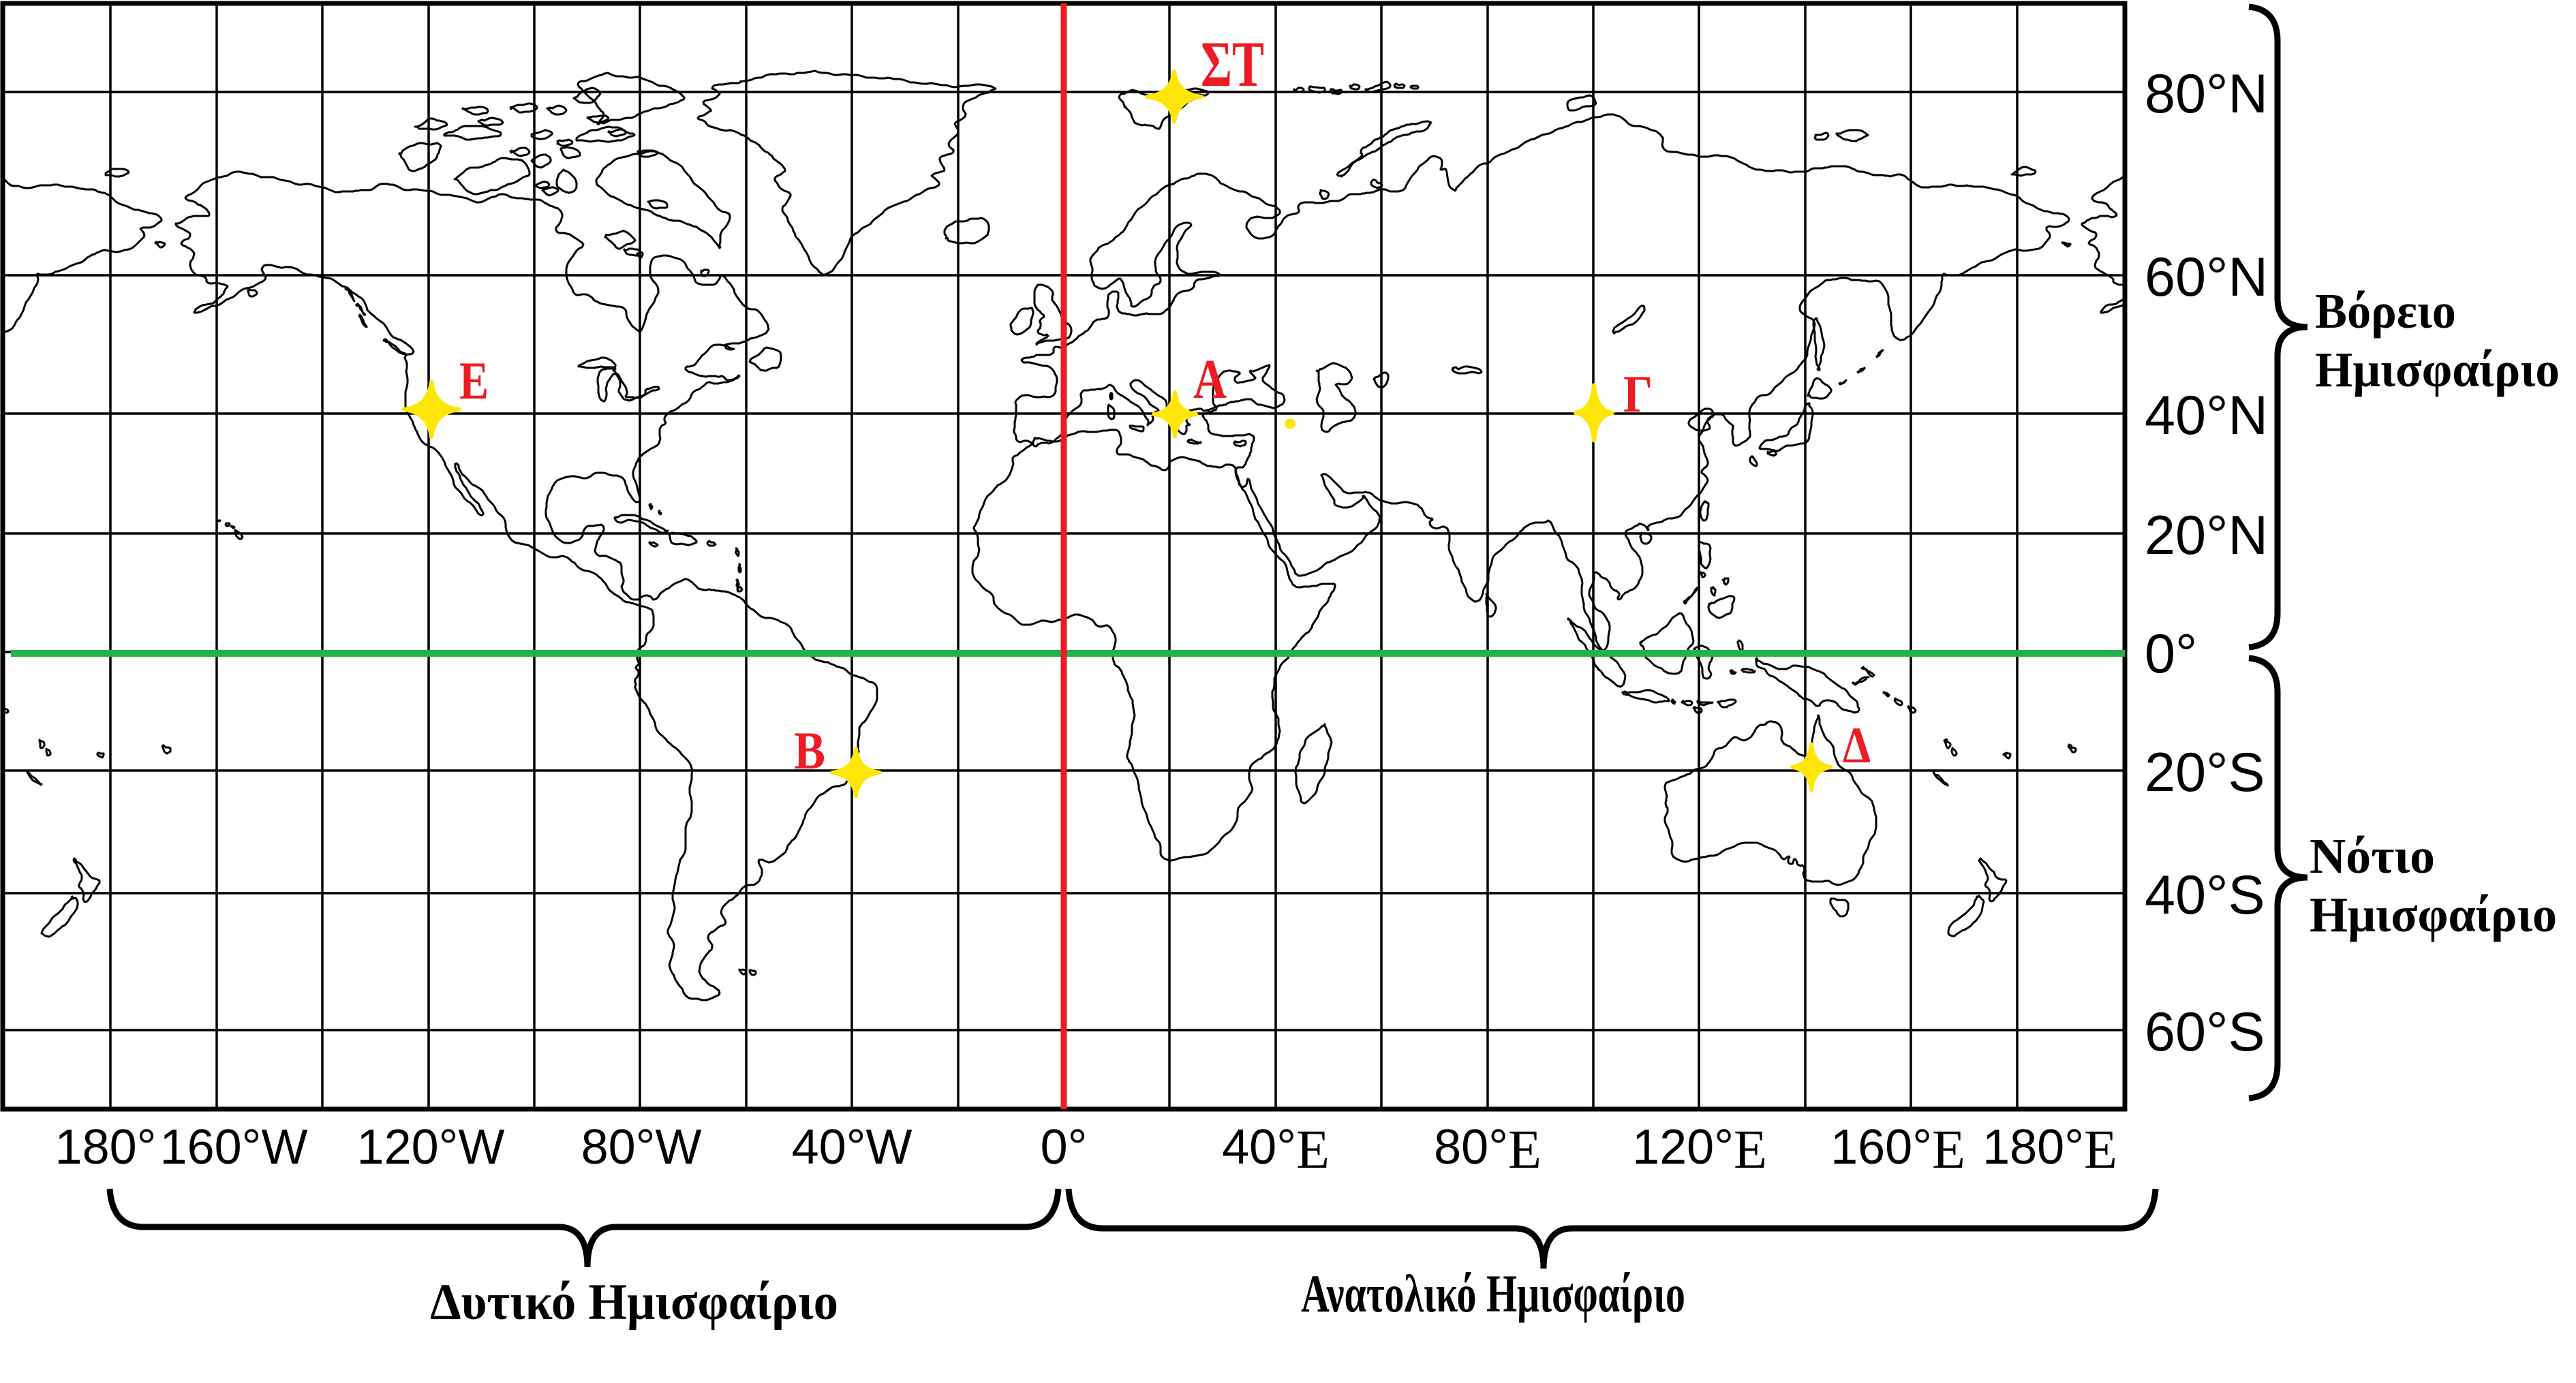 The width and height of the screenshot is (2576, 1383). I want to click on svg-text: 120°W, so click(431, 1147).